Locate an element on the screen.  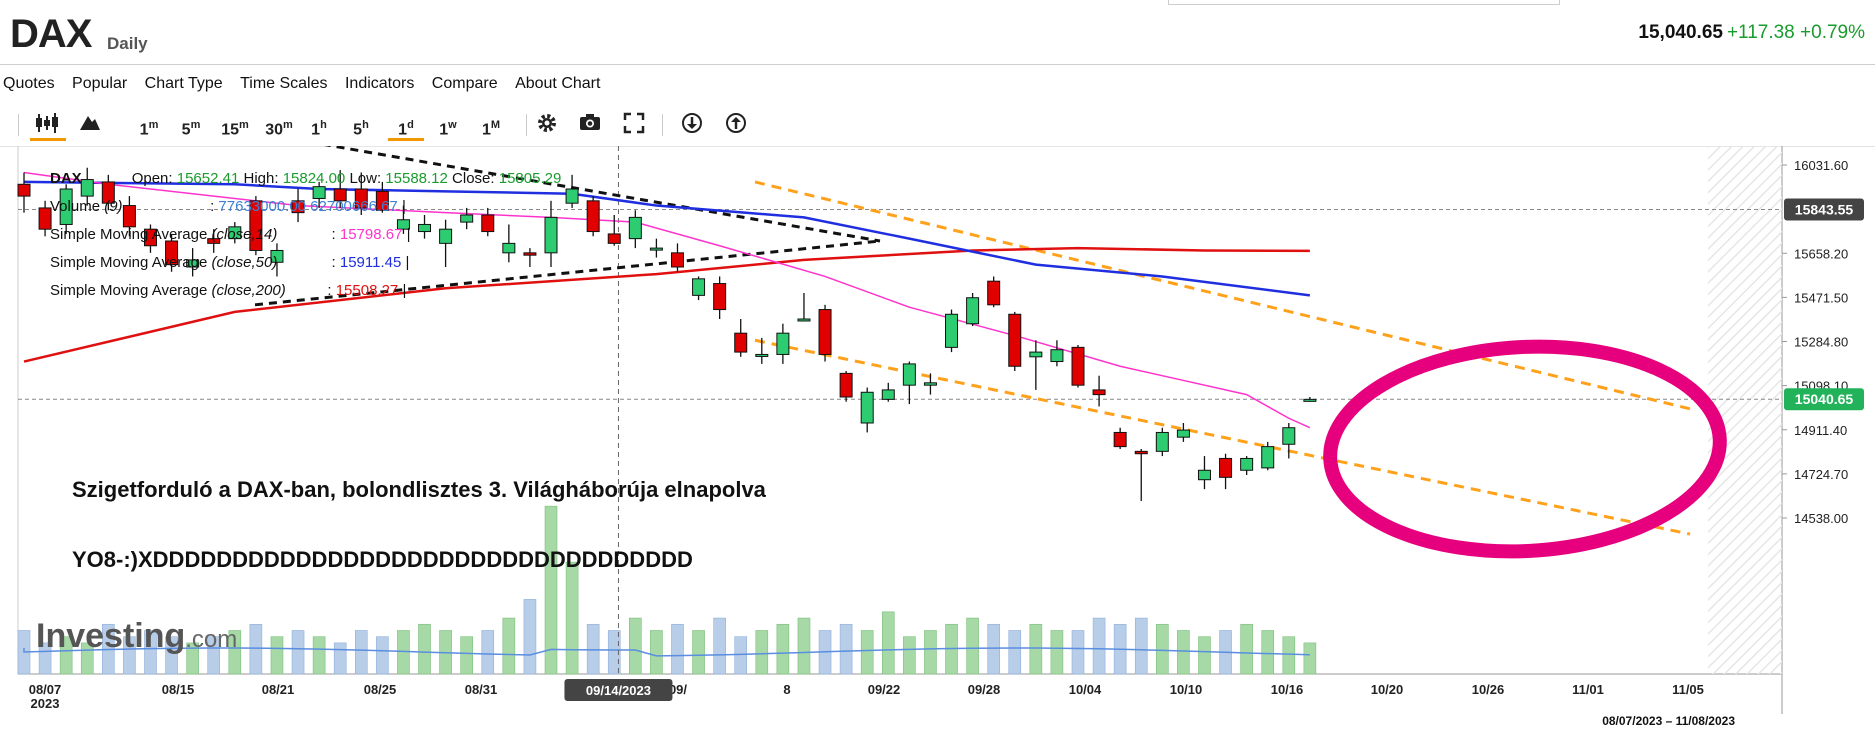
triangle-lower-line is located at coordinates (567, 273).